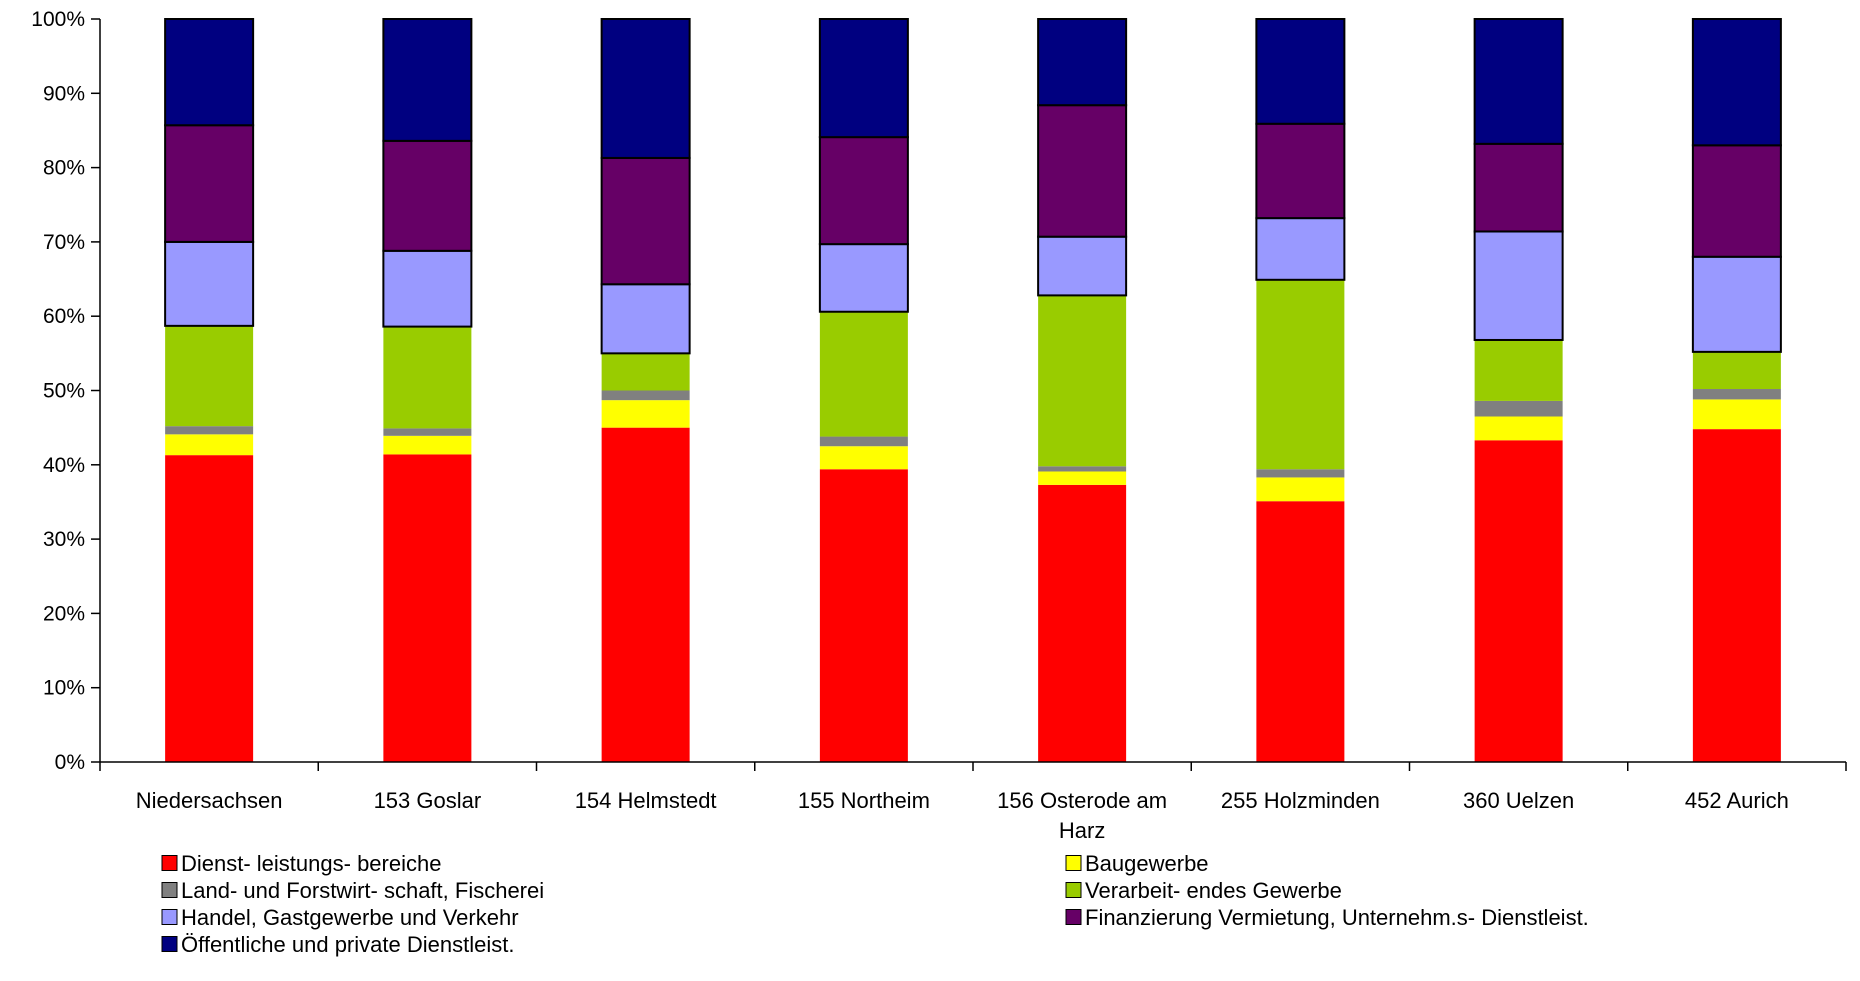 The image size is (1860, 981). I want to click on y-tick-label: 70%, so click(64, 242).